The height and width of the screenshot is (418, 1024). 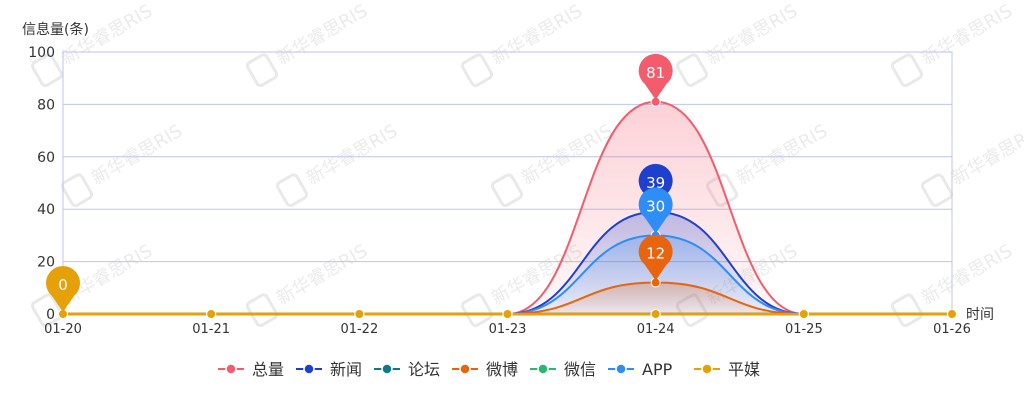 I want to click on pin-value-label: 81, so click(x=655, y=73).